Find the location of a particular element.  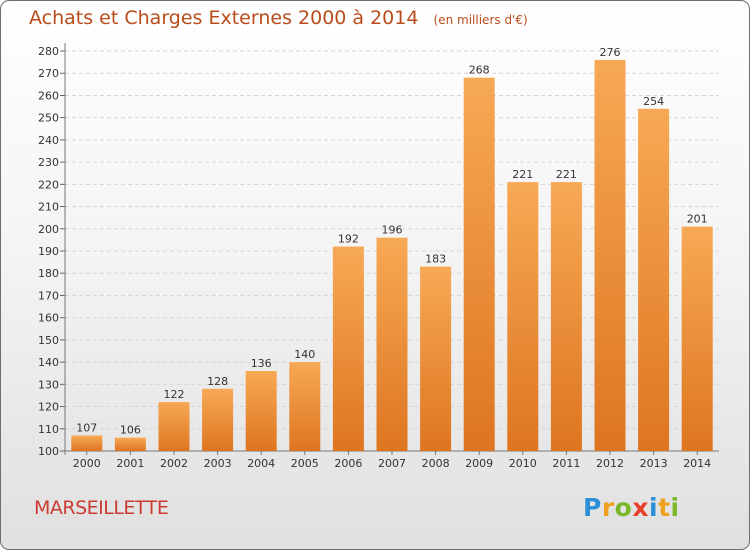

y-tick-label: 140 is located at coordinates (48, 362).